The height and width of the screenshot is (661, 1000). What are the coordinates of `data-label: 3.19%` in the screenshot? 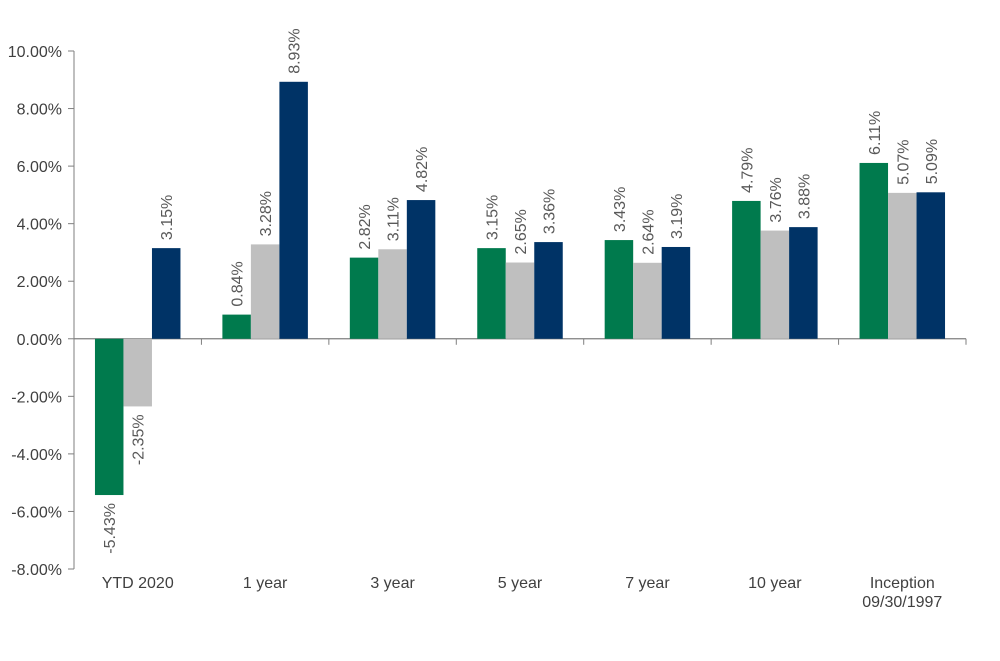 It's located at (677, 216).